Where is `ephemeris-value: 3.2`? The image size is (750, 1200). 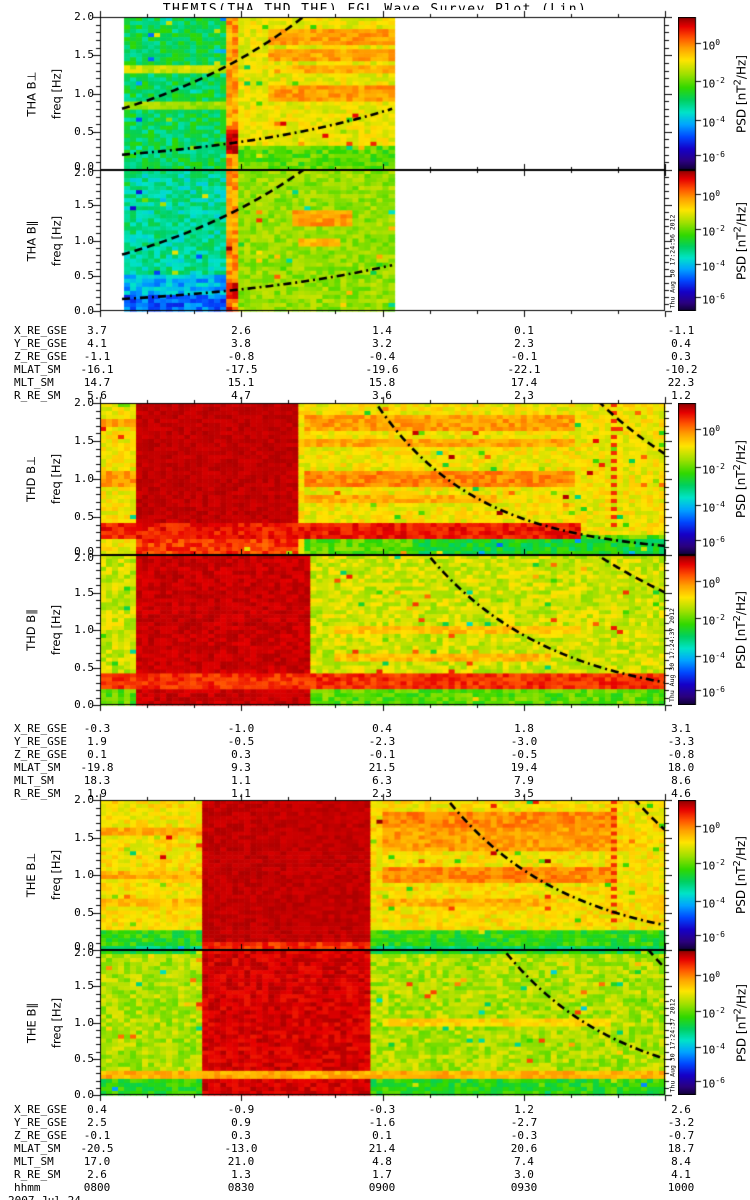 ephemeris-value: 3.2 is located at coordinates (382, 343).